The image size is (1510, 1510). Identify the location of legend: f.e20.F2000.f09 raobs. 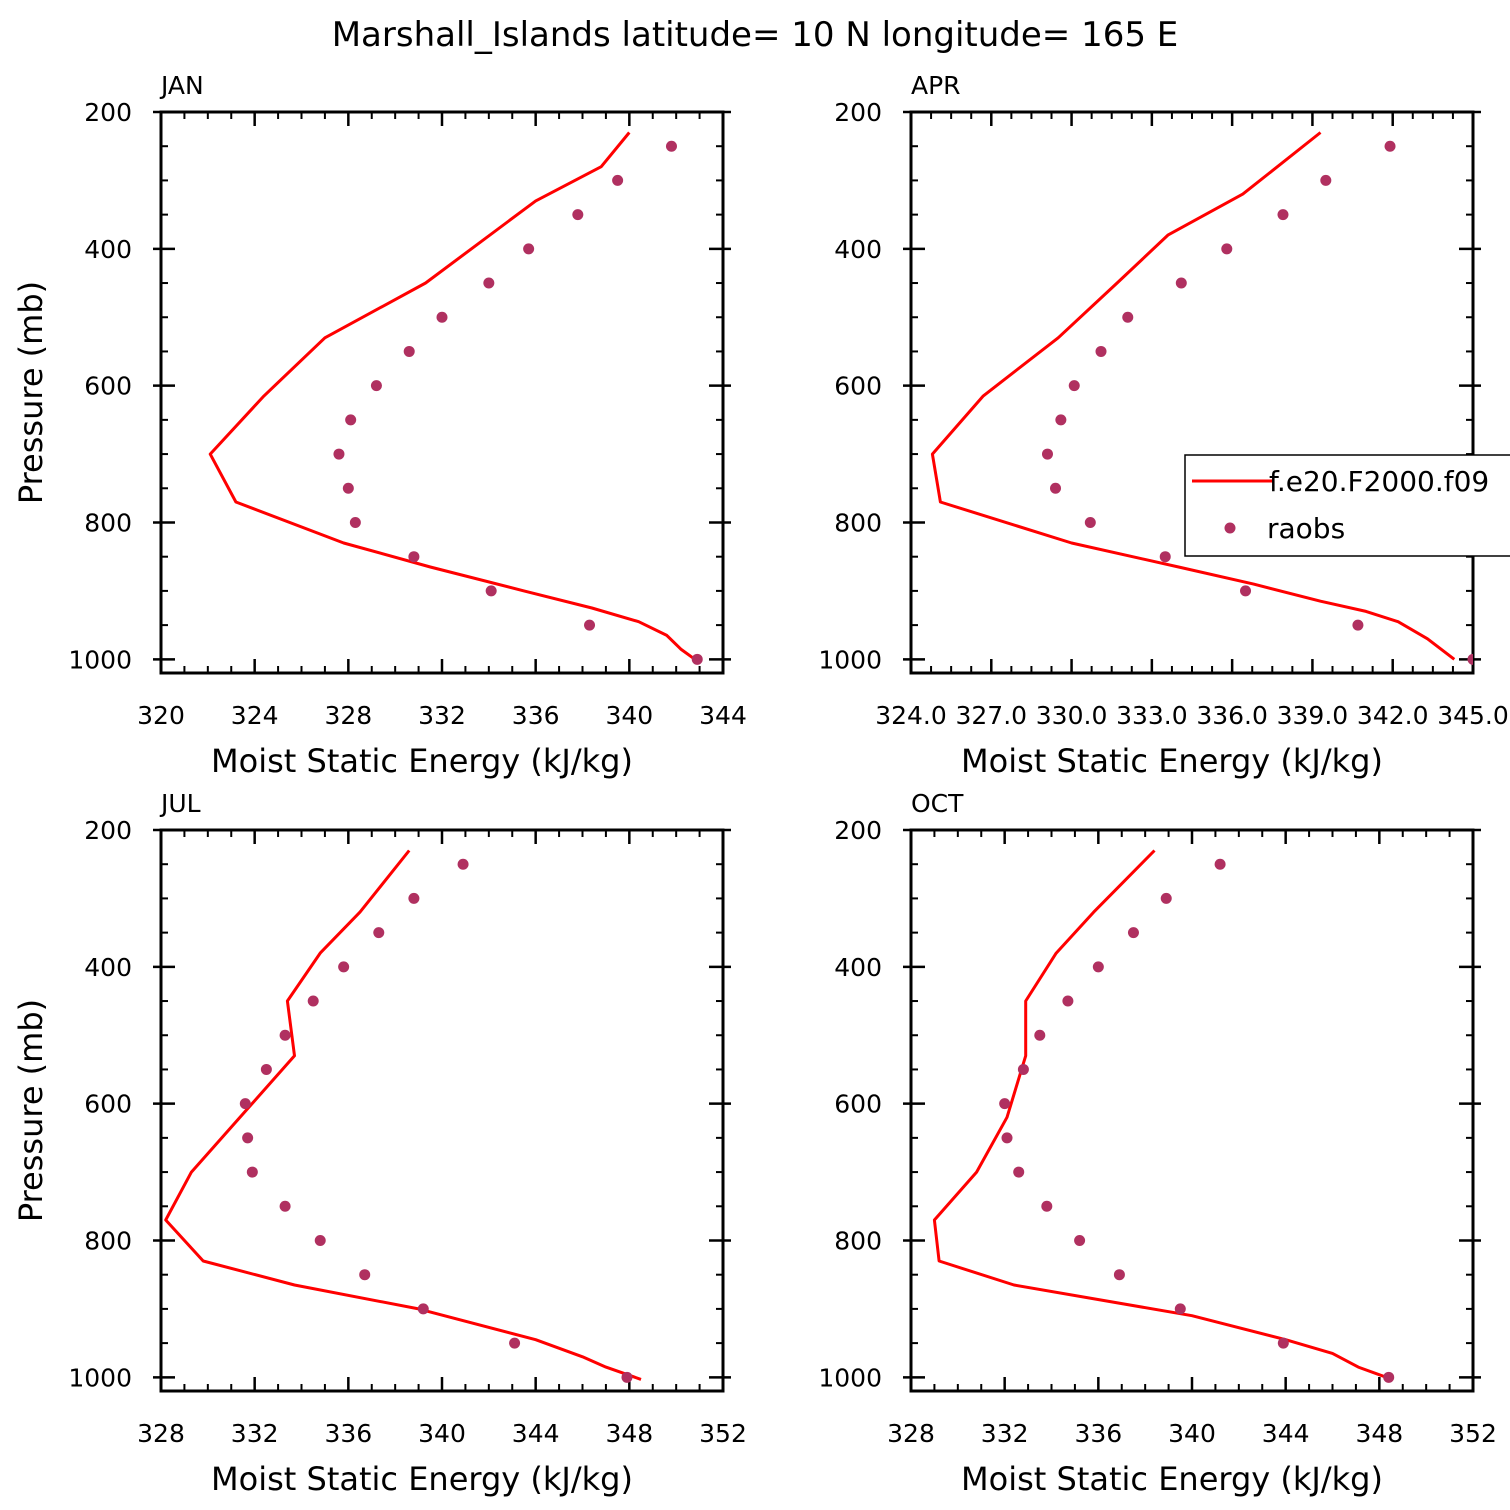
(1347, 505).